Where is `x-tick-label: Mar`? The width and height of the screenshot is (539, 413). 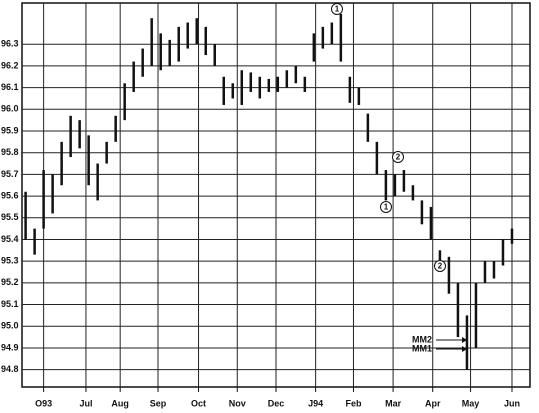
x-tick-label: Mar is located at coordinates (393, 403).